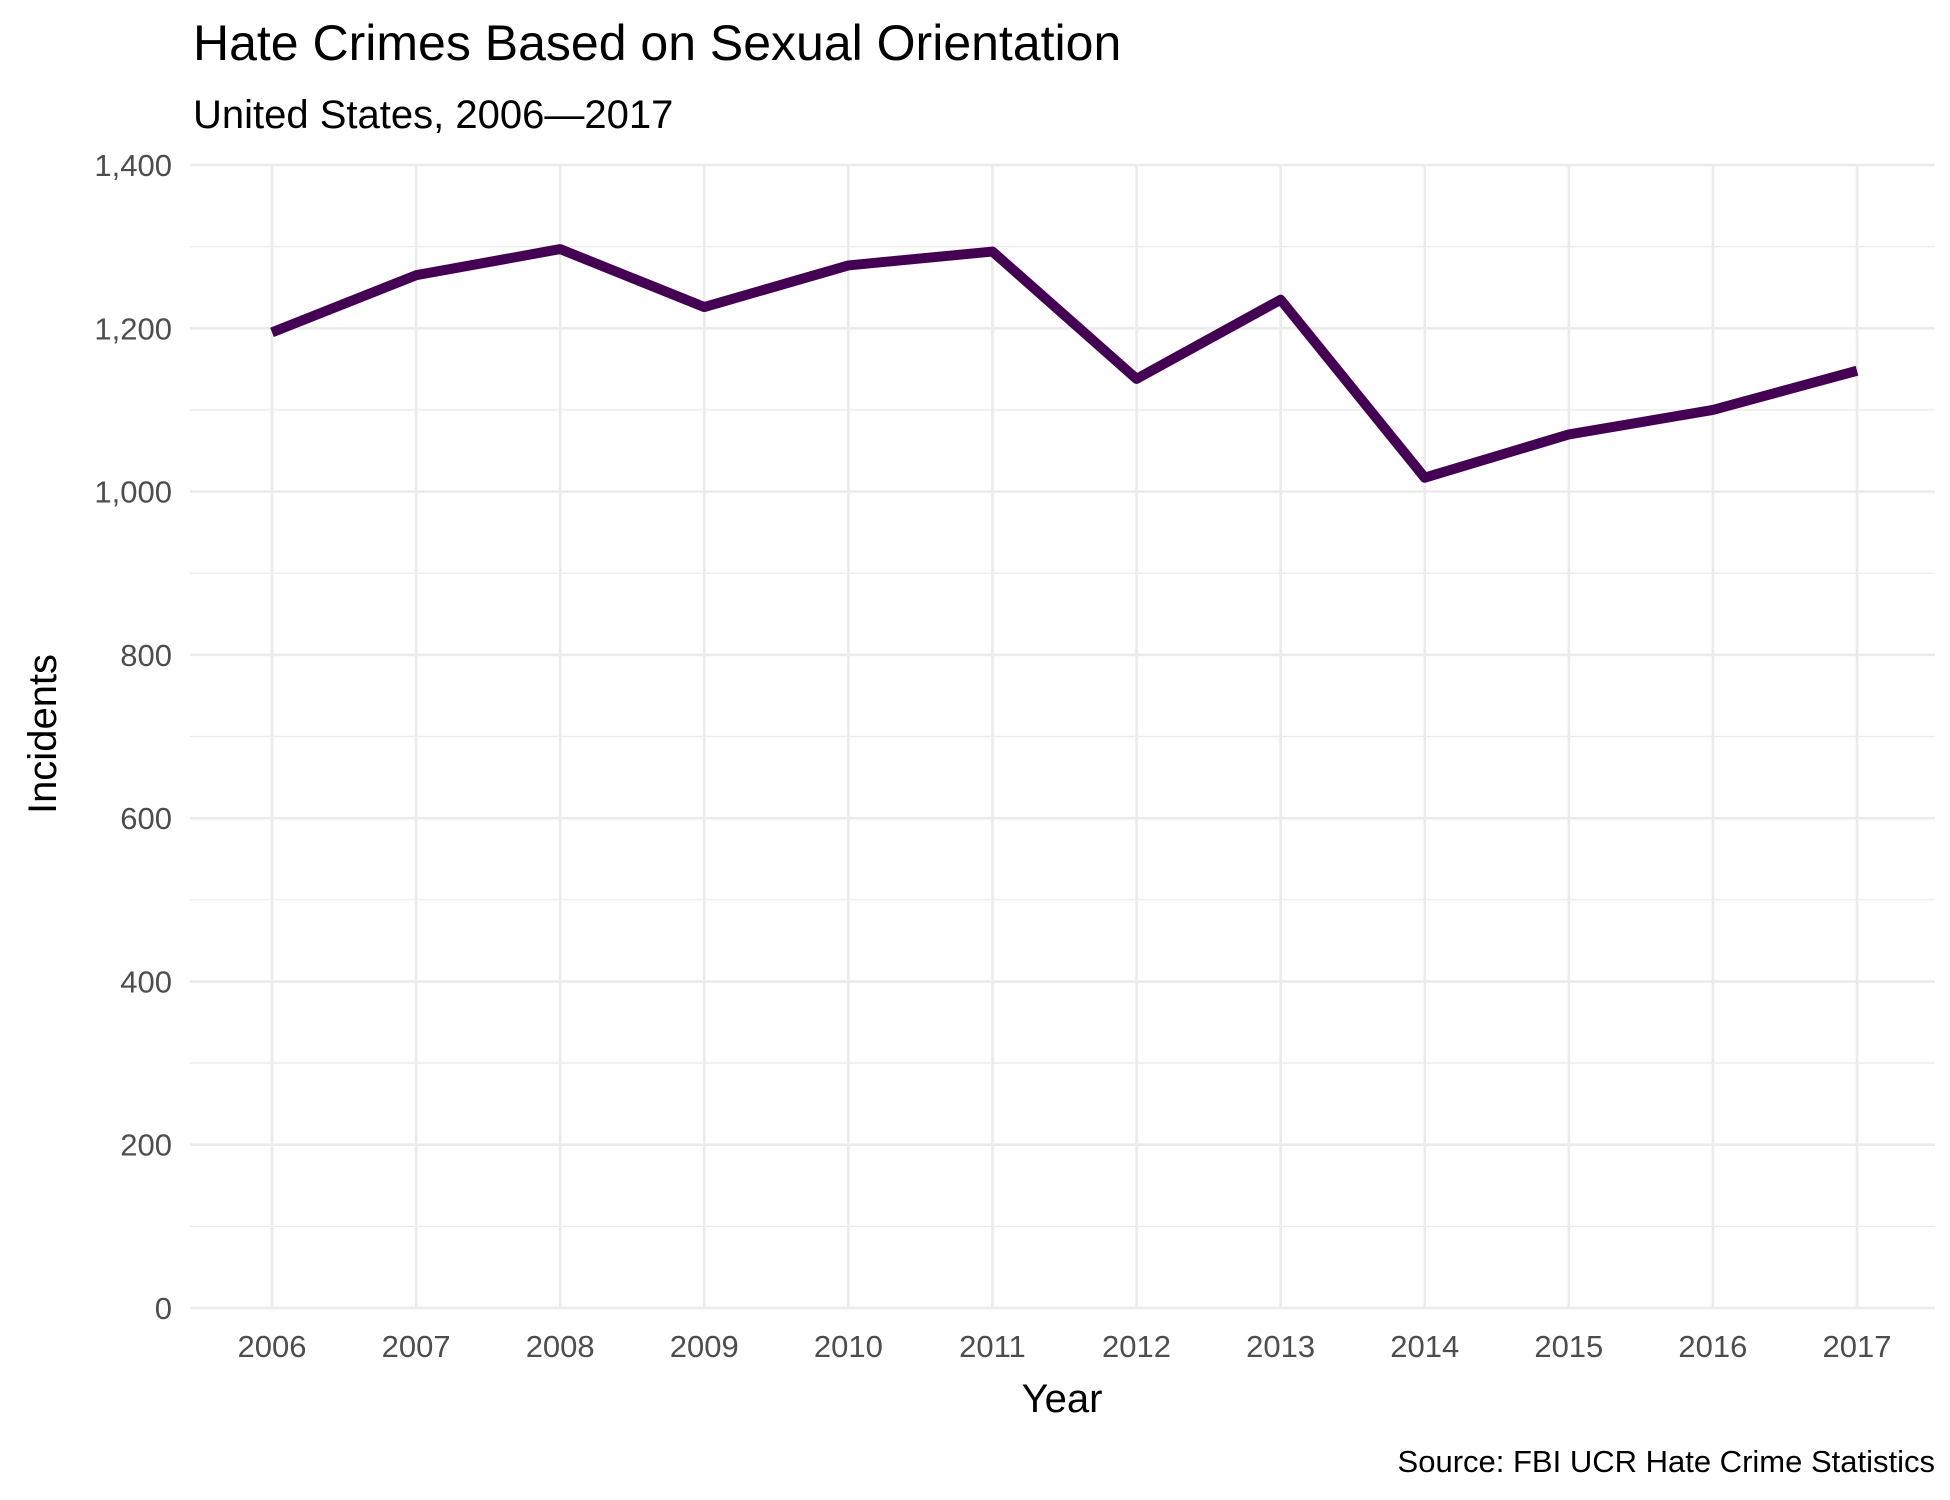 This screenshot has width=1950, height=1500. Describe the element at coordinates (133, 492) in the screenshot. I see `y-tick-label: 1,000` at that location.